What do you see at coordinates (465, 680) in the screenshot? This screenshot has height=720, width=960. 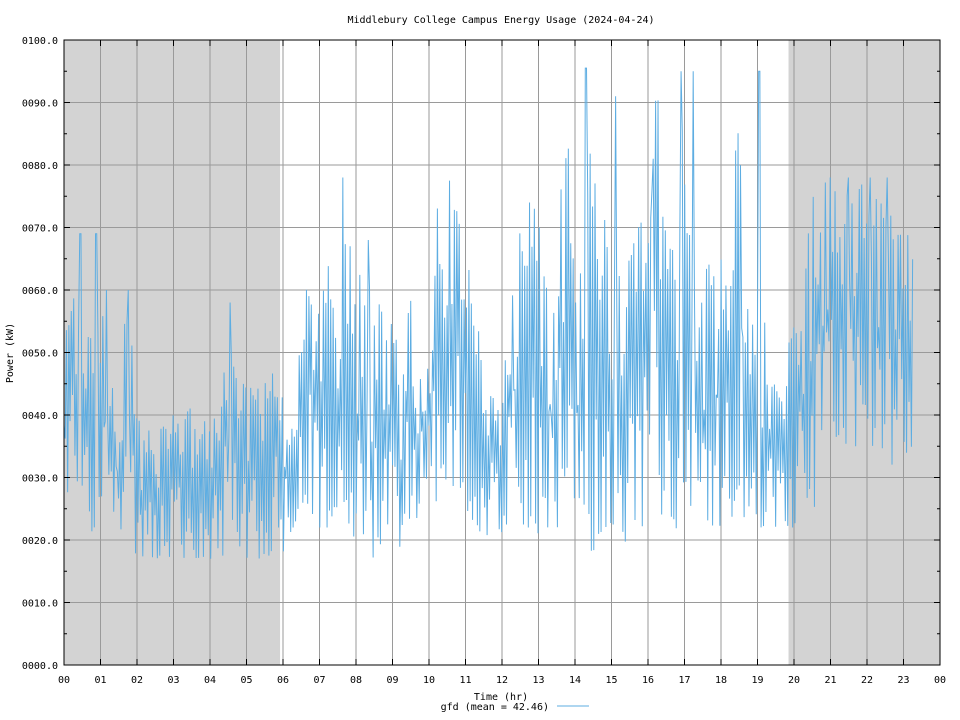 I see `x-tick-label-11: 11` at bounding box center [465, 680].